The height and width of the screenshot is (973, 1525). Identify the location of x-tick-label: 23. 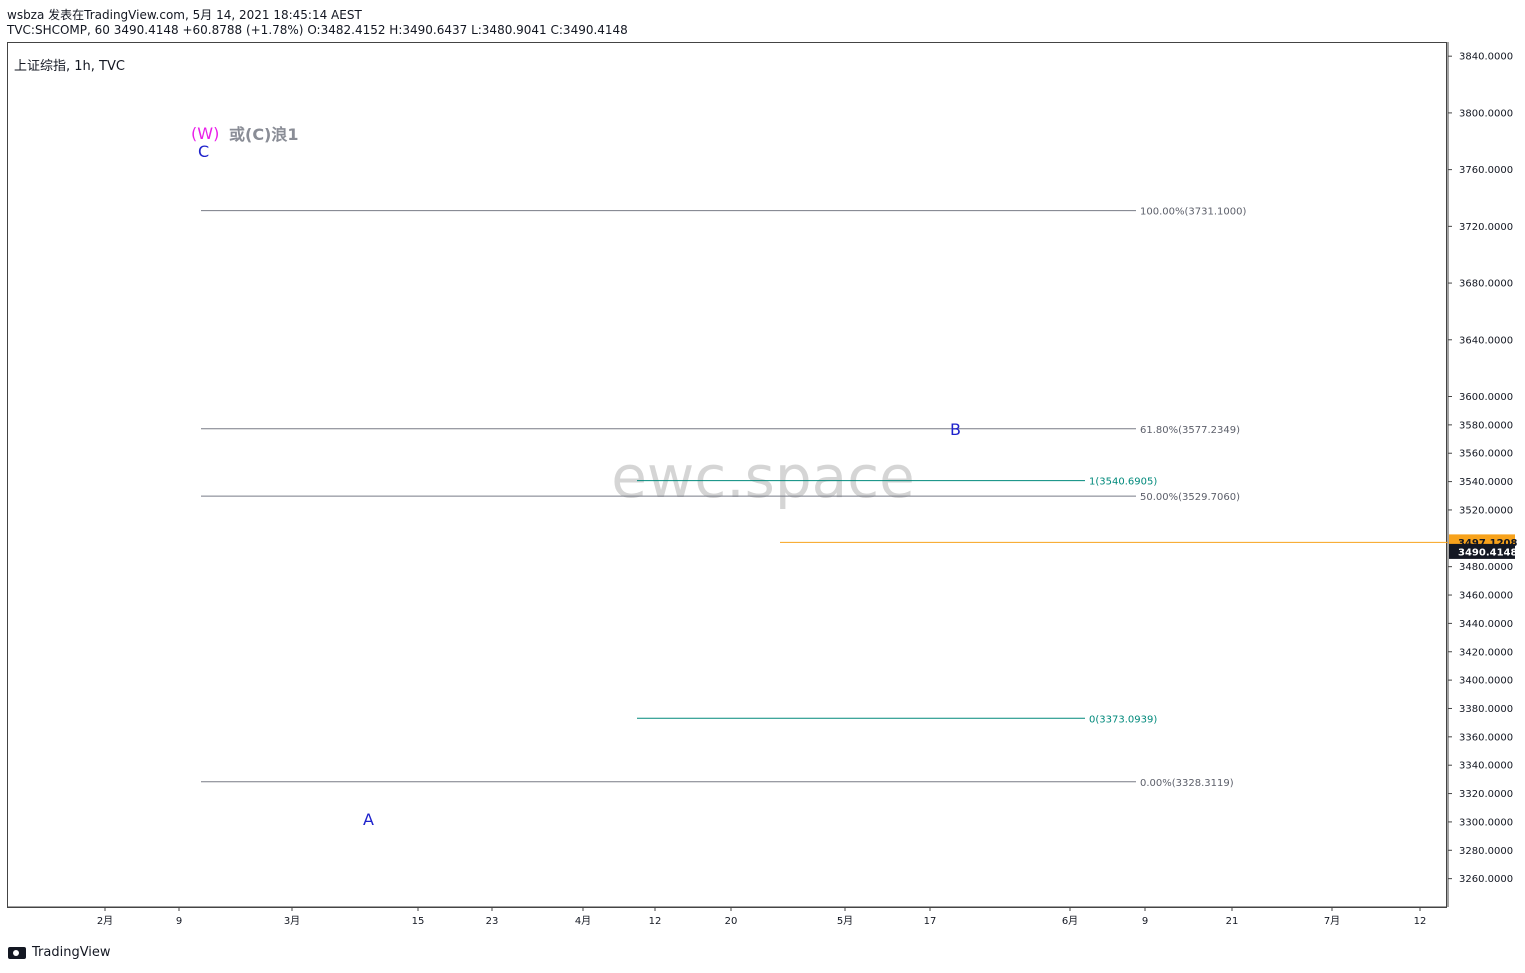
(492, 921).